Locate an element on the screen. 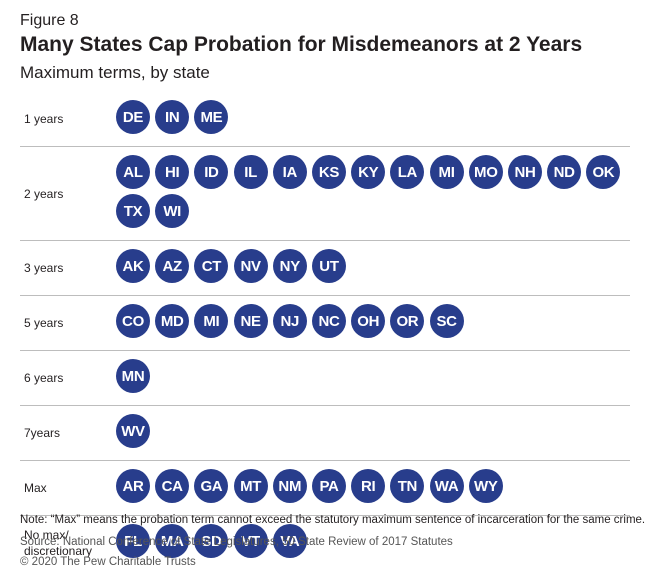  state-dot: AZ is located at coordinates (172, 266).